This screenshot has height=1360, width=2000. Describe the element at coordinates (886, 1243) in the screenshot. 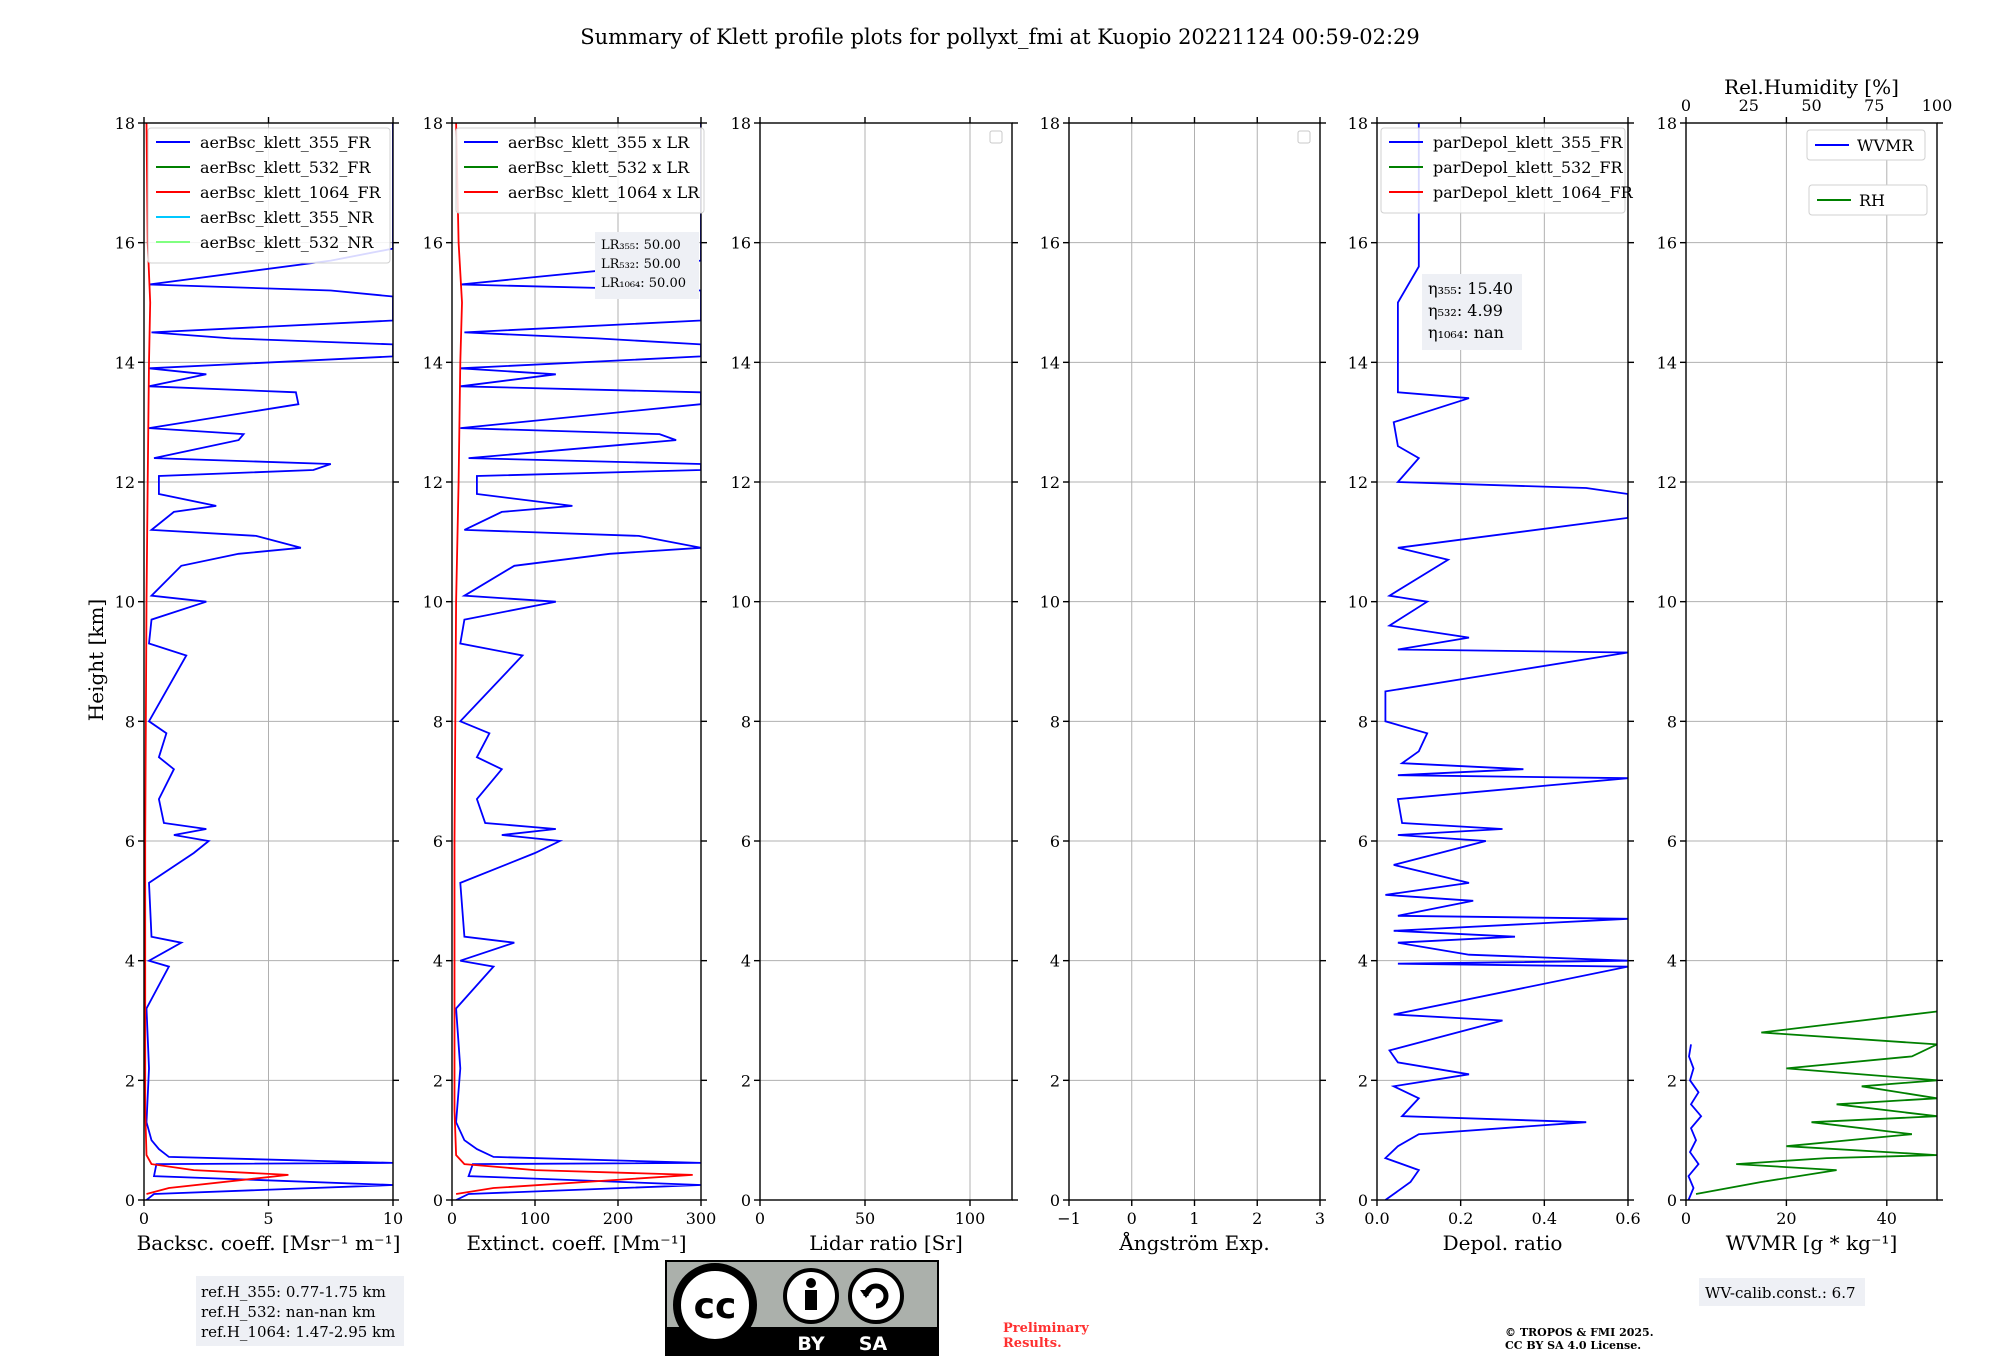

I see `xlabel-lr: Lidar ratio [Sr]` at that location.